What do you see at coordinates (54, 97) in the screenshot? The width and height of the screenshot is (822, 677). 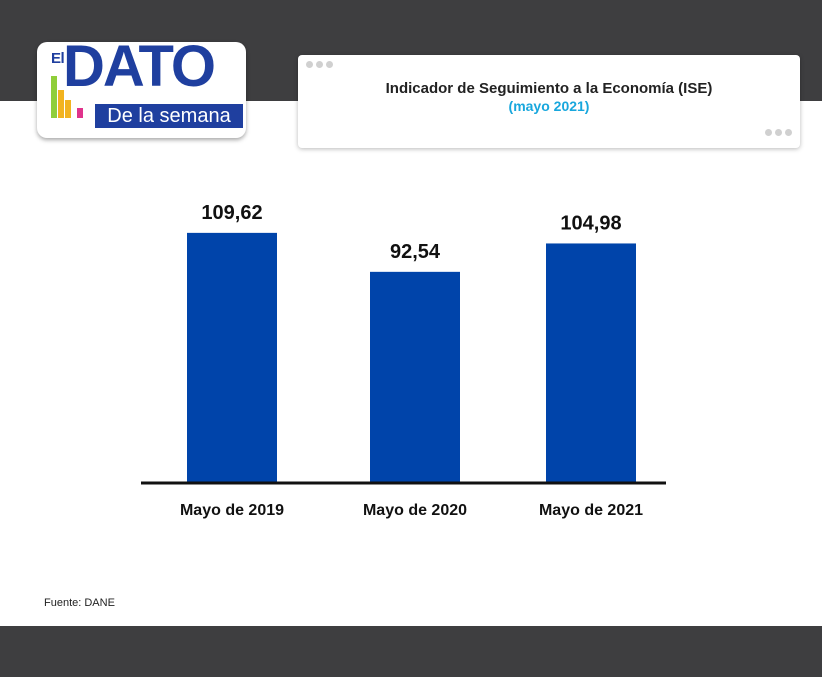 I see `logo-bar-green` at bounding box center [54, 97].